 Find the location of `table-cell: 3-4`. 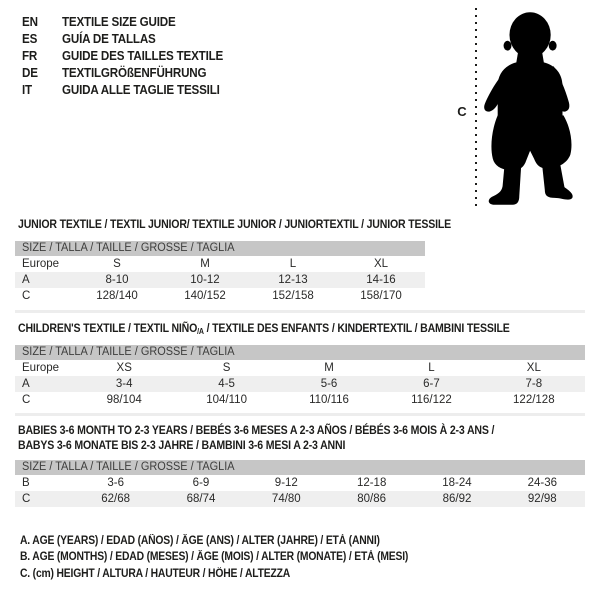

table-cell: 3-4 is located at coordinates (124, 384).